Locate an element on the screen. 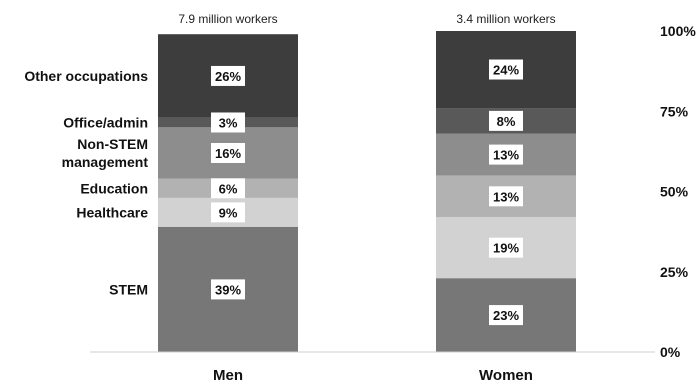  value-label: 26% is located at coordinates (228, 76).